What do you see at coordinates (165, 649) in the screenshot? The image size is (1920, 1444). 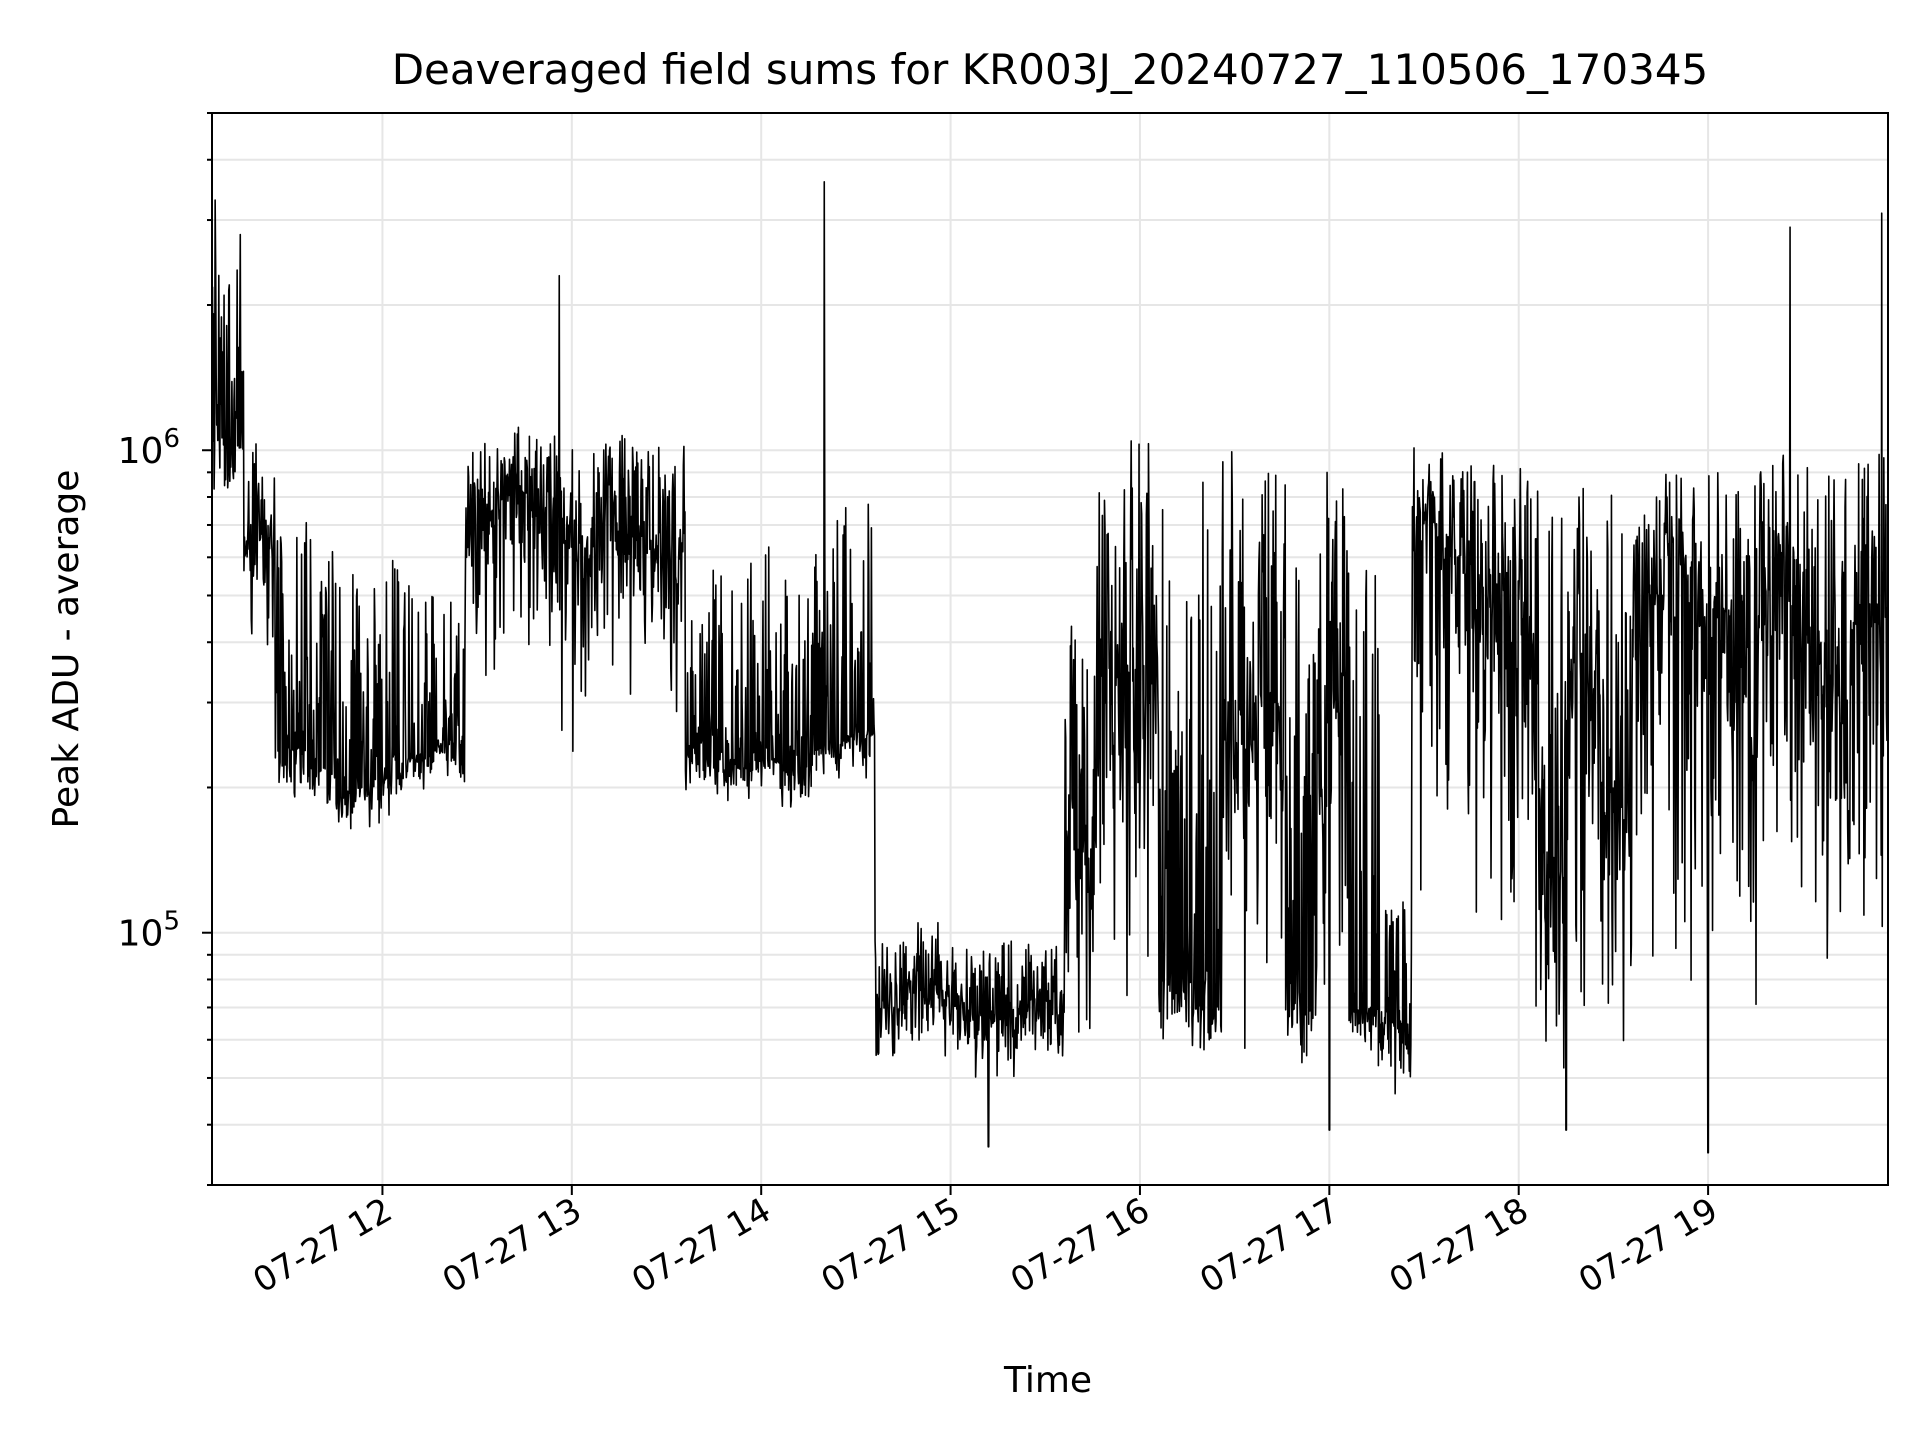 I see `y-axis-ticks: 10⁵ 10⁶` at bounding box center [165, 649].